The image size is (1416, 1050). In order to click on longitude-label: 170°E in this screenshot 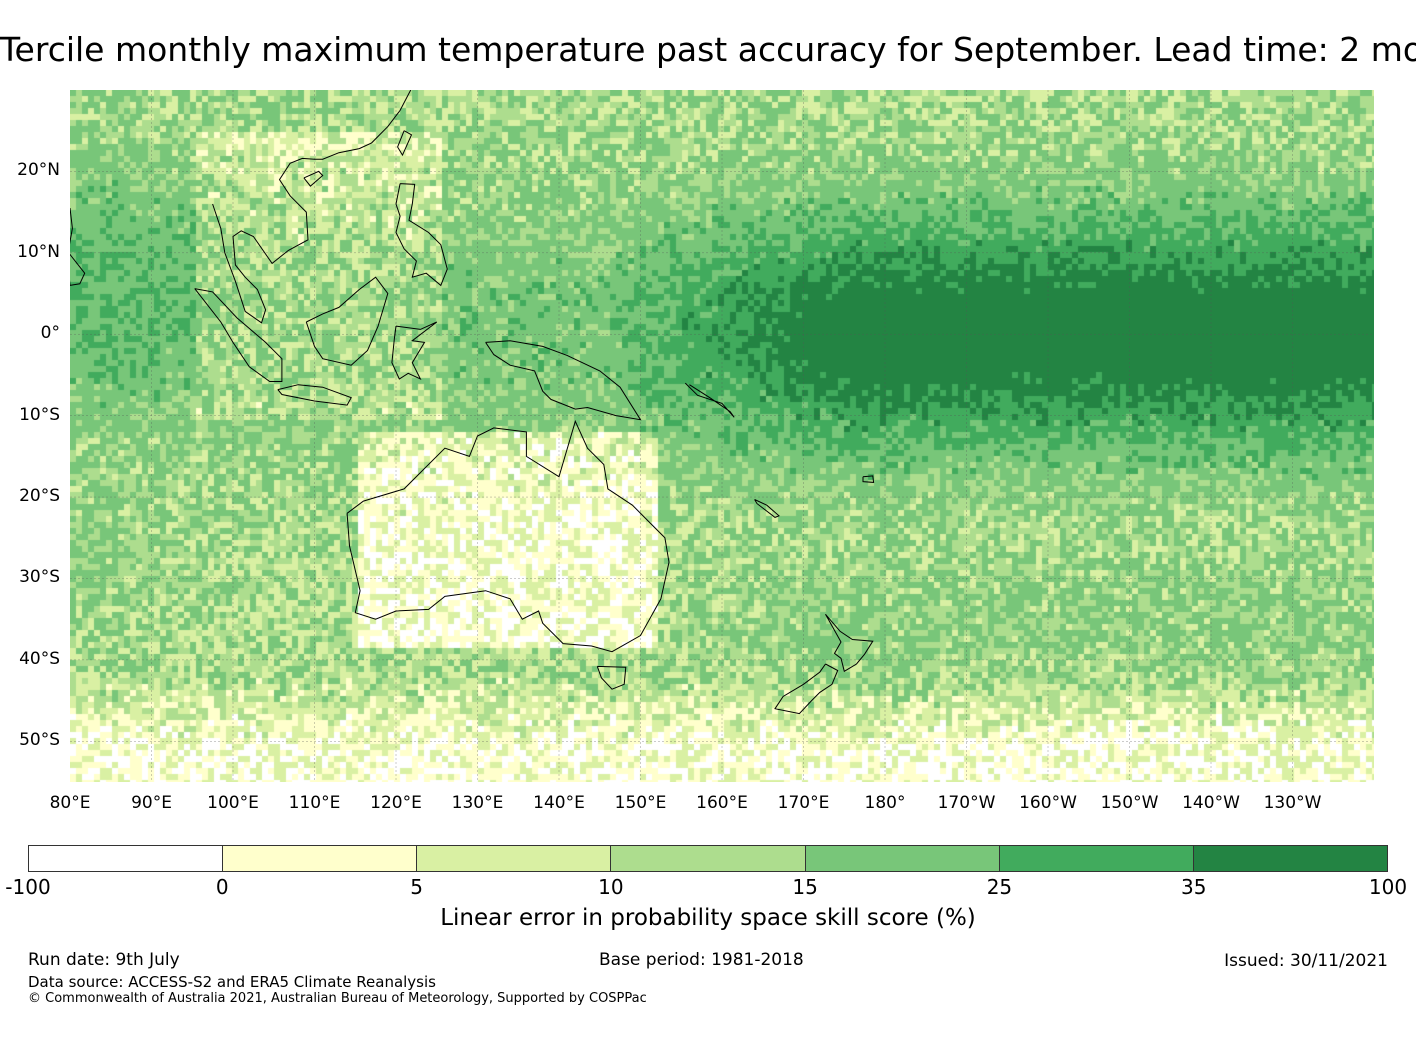, I will do `click(803, 803)`.